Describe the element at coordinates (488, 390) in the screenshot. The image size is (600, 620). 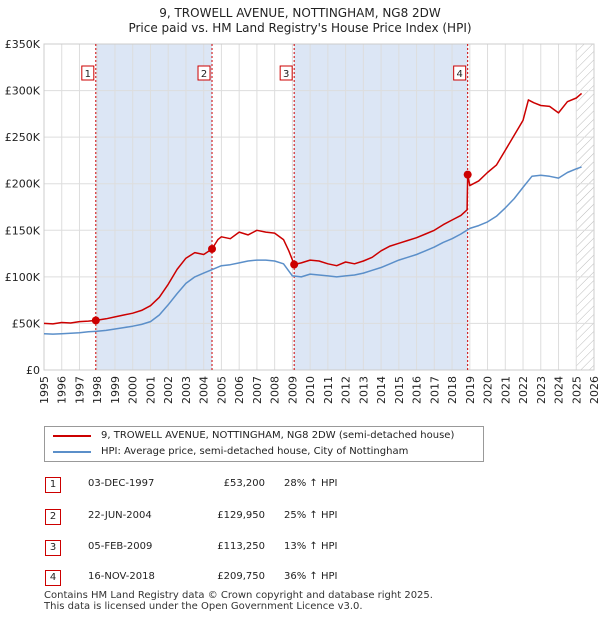
I see `x-tick-label: 2020` at that location.